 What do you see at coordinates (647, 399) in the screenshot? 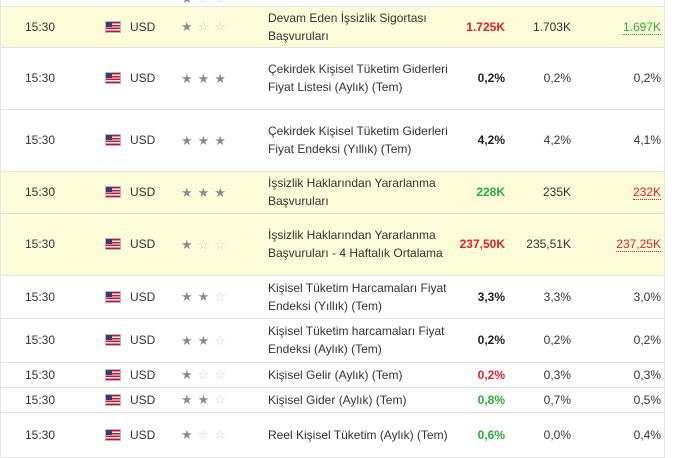
I see `previous-value: 0,5%` at bounding box center [647, 399].